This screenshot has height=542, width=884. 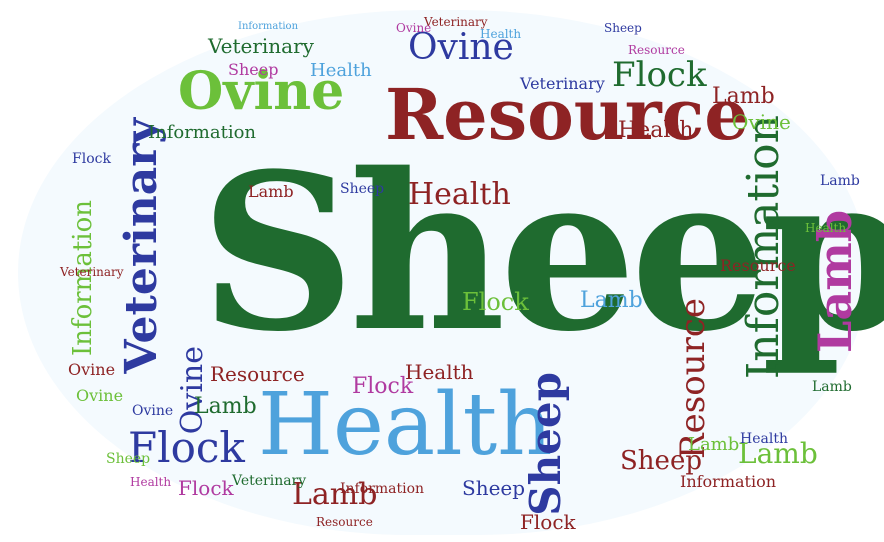 I want to click on word-veterinary-right-upper: Veterinary, so click(x=562, y=83).